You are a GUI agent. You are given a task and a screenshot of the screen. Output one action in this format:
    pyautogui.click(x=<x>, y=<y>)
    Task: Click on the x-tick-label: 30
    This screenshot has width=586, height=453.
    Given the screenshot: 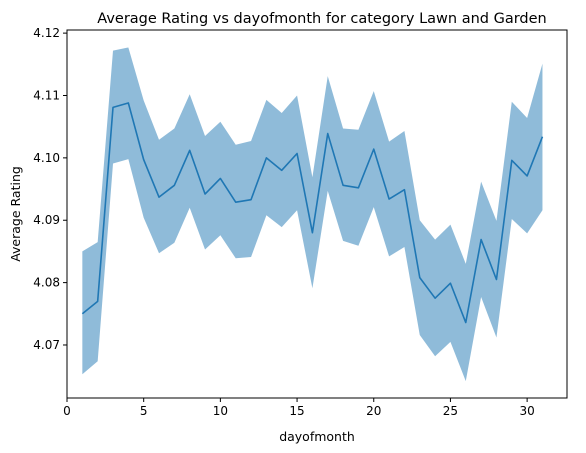 What is the action you would take?
    pyautogui.click(x=526, y=411)
    